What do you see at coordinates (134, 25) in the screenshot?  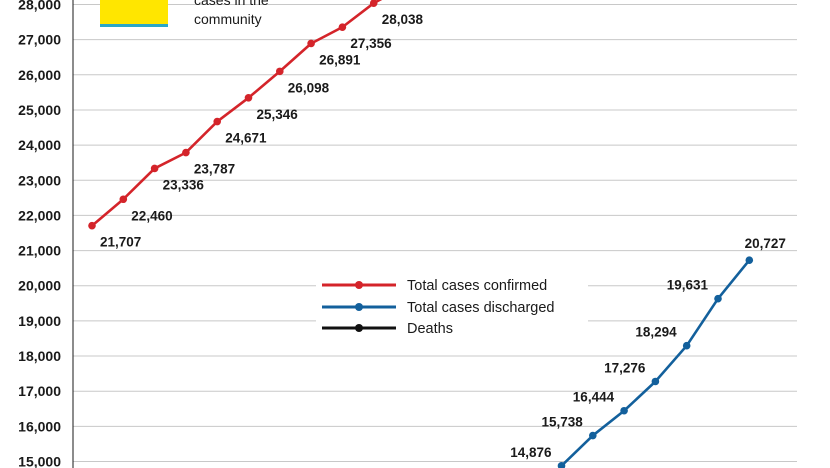 I see `note-swatch-border` at bounding box center [134, 25].